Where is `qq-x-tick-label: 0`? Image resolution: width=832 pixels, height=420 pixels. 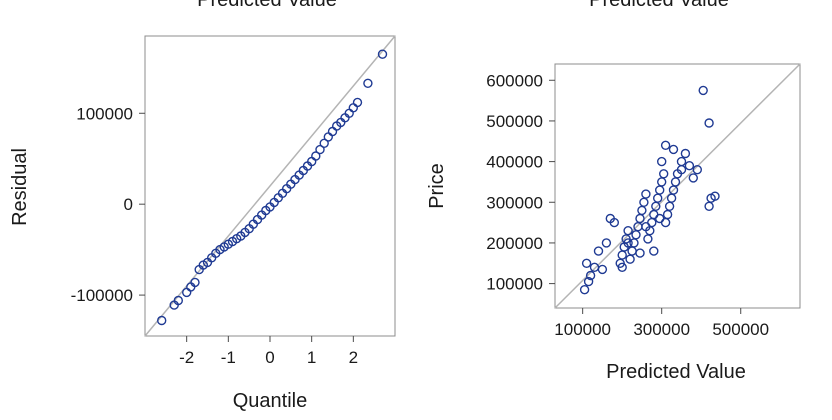
qq-x-tick-label: 0 is located at coordinates (269, 357).